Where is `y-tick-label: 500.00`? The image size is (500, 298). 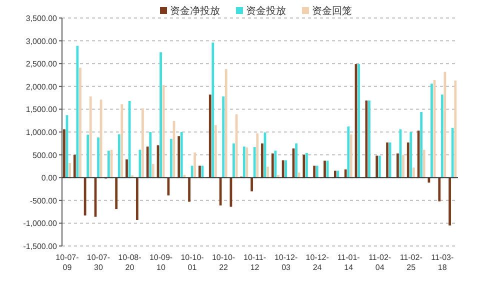 y-tick-label: 500.00 is located at coordinates (45, 155).